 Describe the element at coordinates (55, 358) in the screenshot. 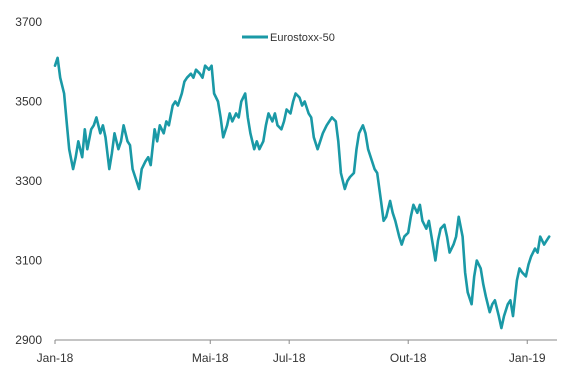

I see `x-tick-label: Jan-18` at that location.